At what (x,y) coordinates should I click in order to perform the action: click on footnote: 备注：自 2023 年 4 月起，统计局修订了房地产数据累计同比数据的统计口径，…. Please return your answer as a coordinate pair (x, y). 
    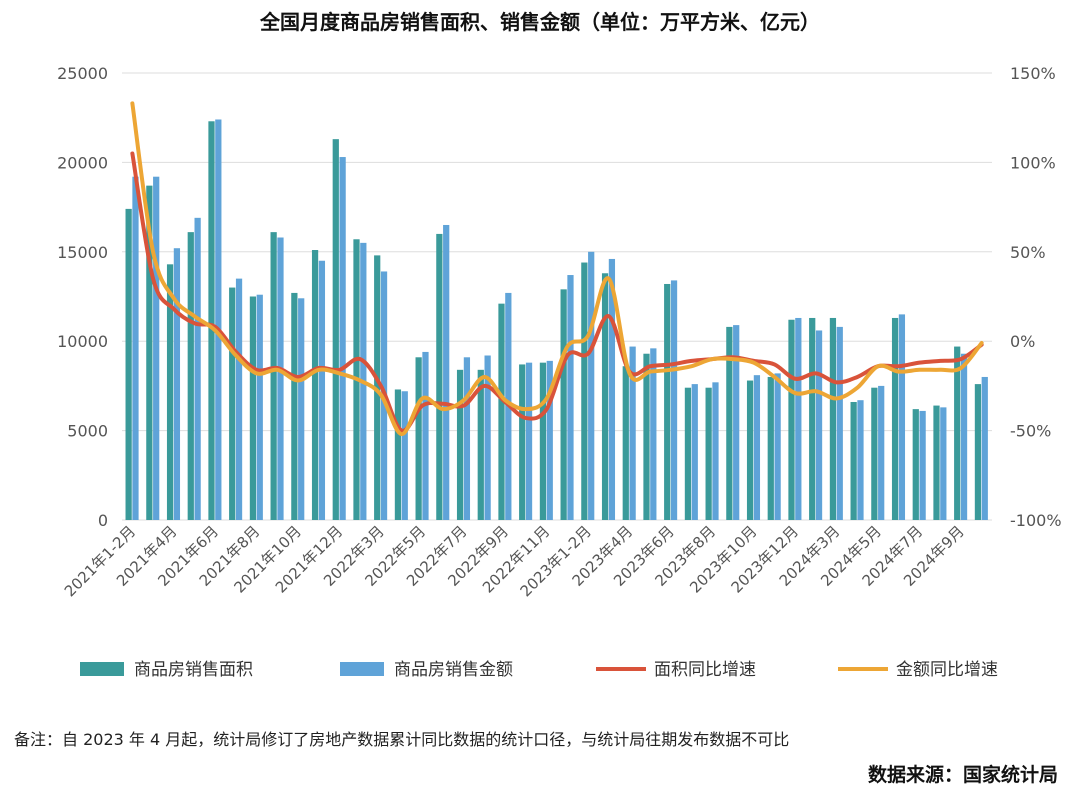
    Looking at the image, I should click on (402, 739).